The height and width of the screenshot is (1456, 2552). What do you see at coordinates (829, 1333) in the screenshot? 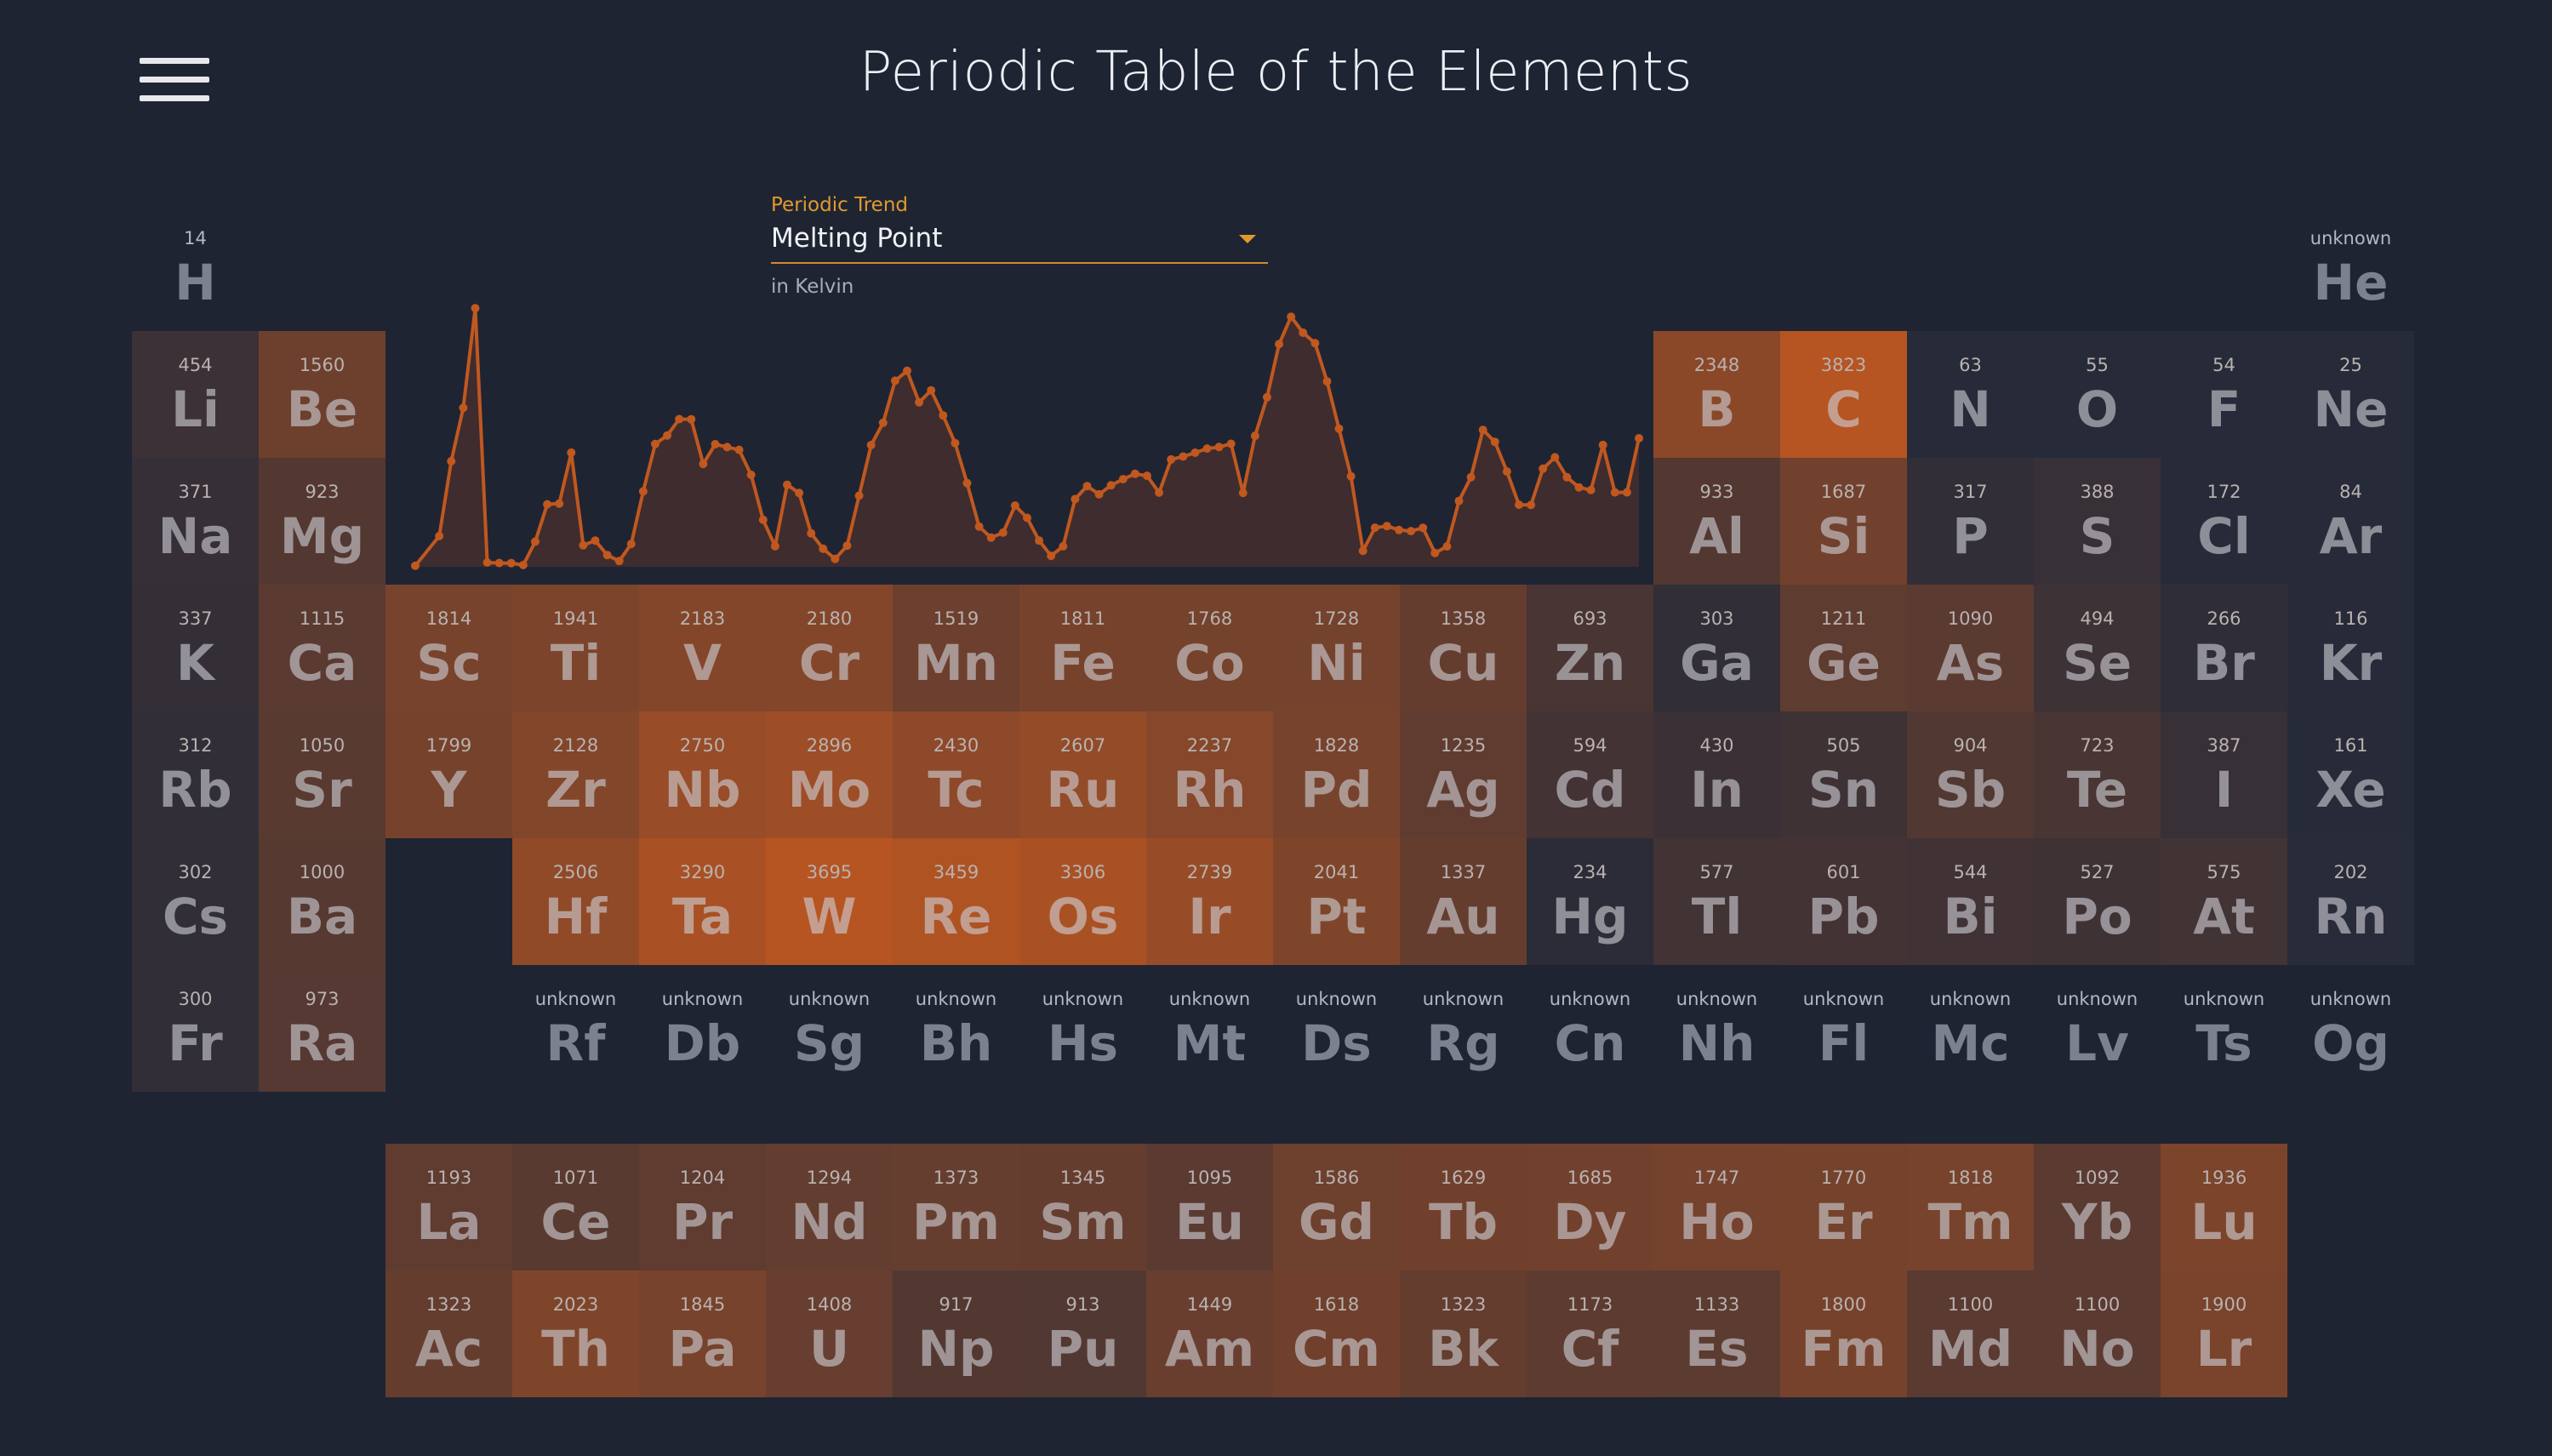
I see `element-u: 1408 U` at bounding box center [829, 1333].